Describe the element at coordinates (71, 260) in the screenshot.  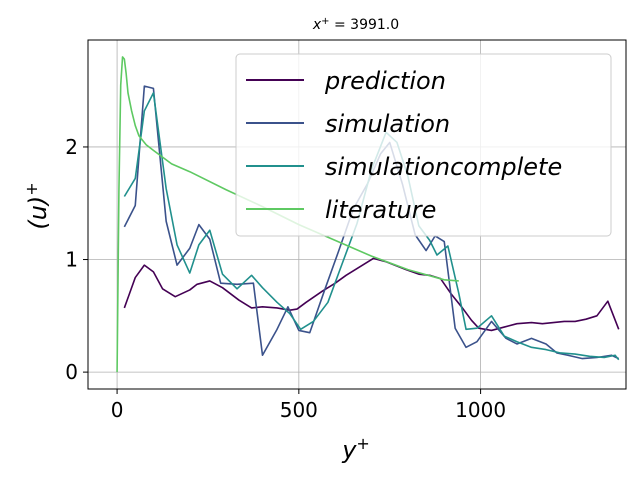
I see `y-tick-label: 1` at that location.